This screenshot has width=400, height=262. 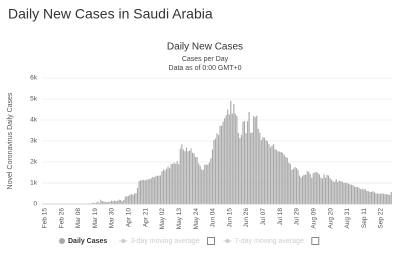 I want to click on x-tick-label: Jun 04, so click(x=213, y=218).